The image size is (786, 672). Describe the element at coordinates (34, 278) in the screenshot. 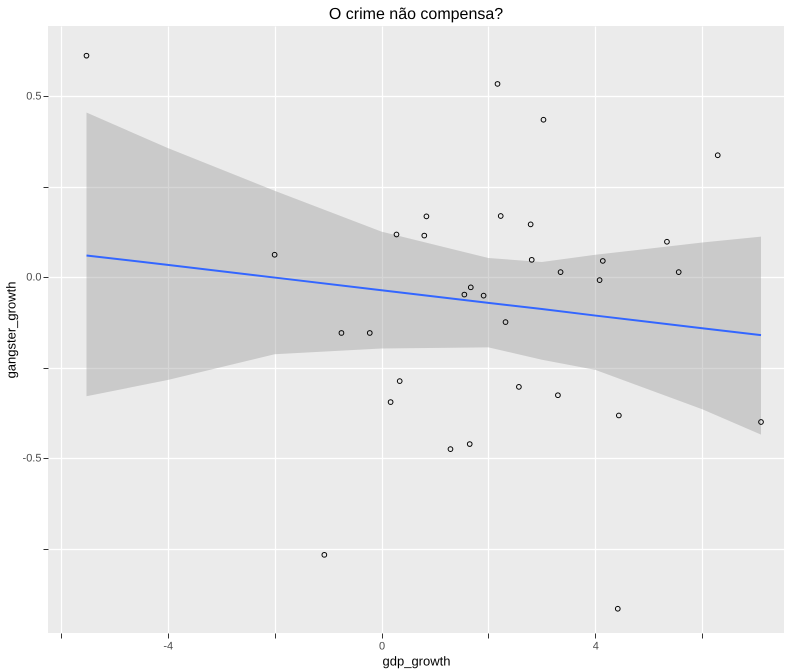

I see `y-tick-label: 0.0` at that location.